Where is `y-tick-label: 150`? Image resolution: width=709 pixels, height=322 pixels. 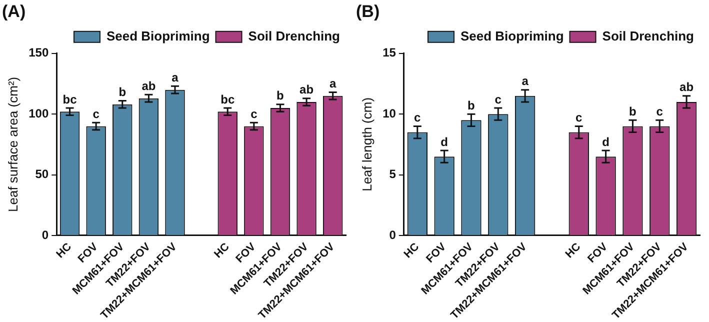
y-tick-label: 150 is located at coordinates (38, 53).